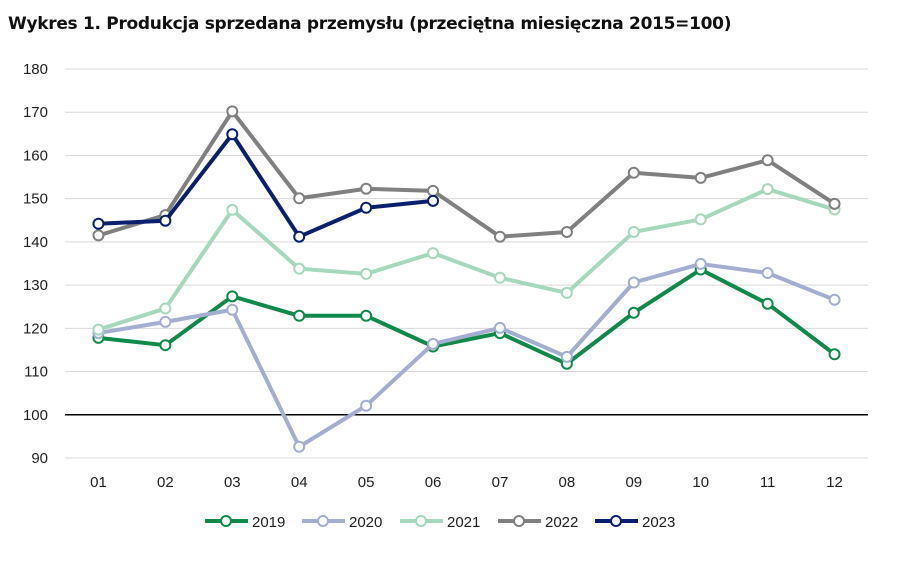 Image resolution: width=900 pixels, height=580 pixels. Describe the element at coordinates (98, 482) in the screenshot. I see `x-tick-label: 01` at that location.